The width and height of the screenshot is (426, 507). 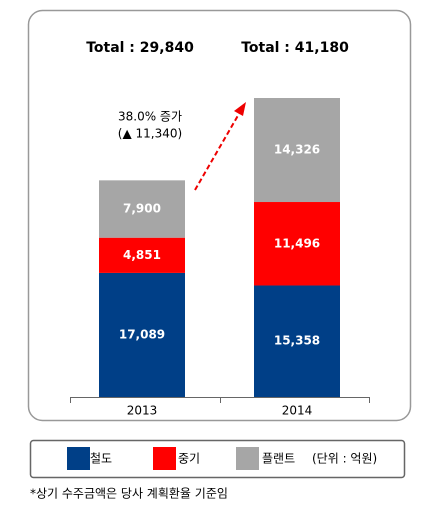 I want to click on total-label: Total : 29,840, so click(x=140, y=48).